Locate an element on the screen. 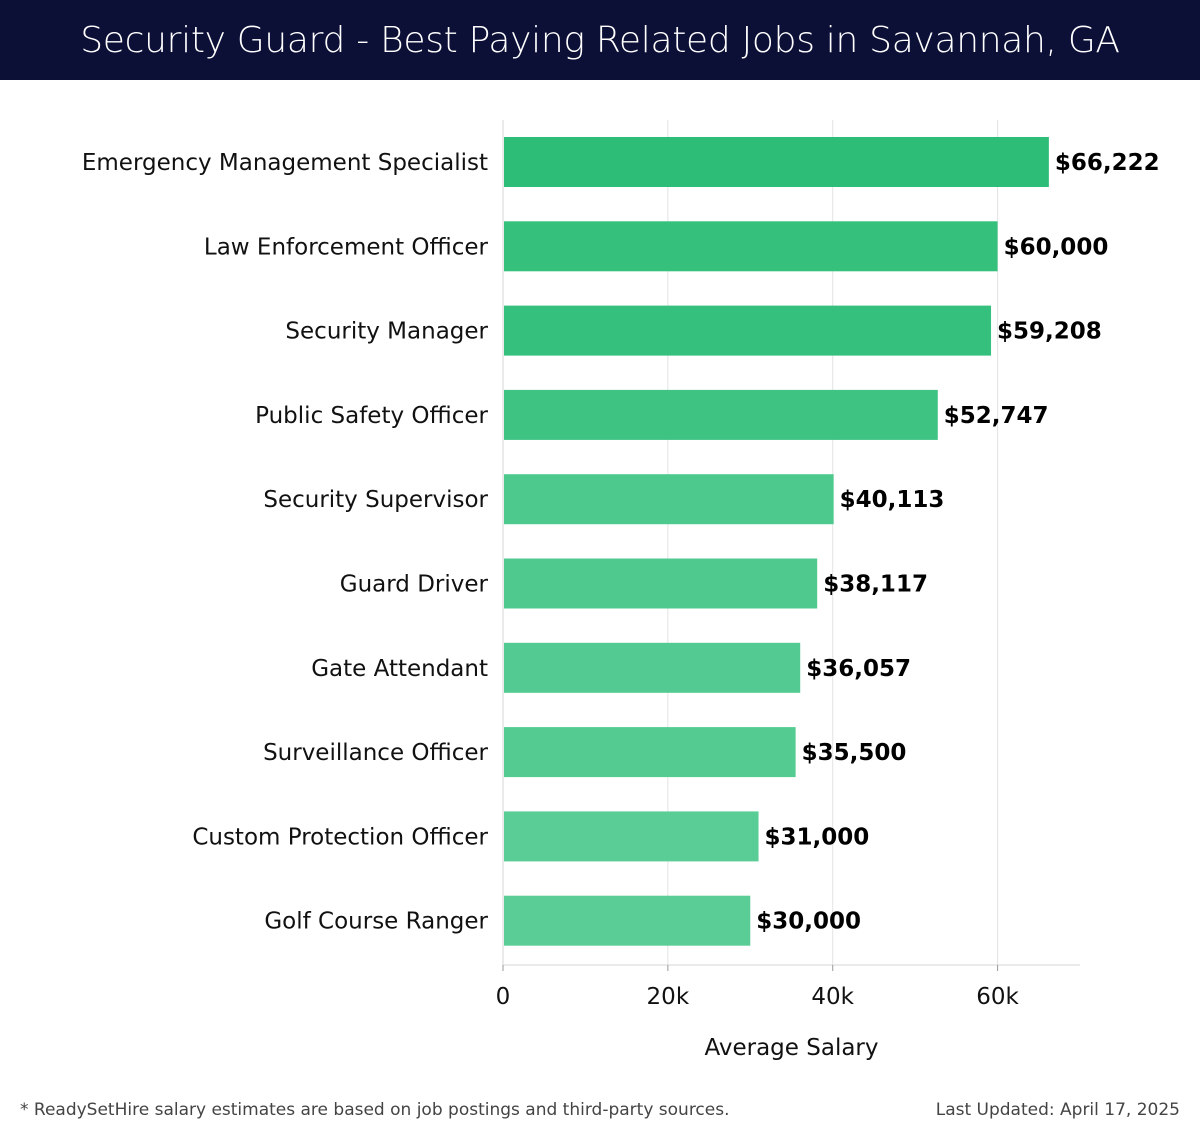 The image size is (1200, 1140). tick-label-0: 0 is located at coordinates (503, 997).